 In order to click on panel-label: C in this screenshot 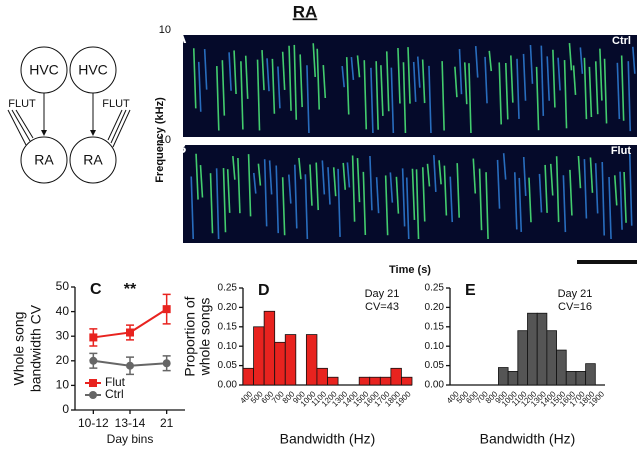, I will do `click(96, 289)`.